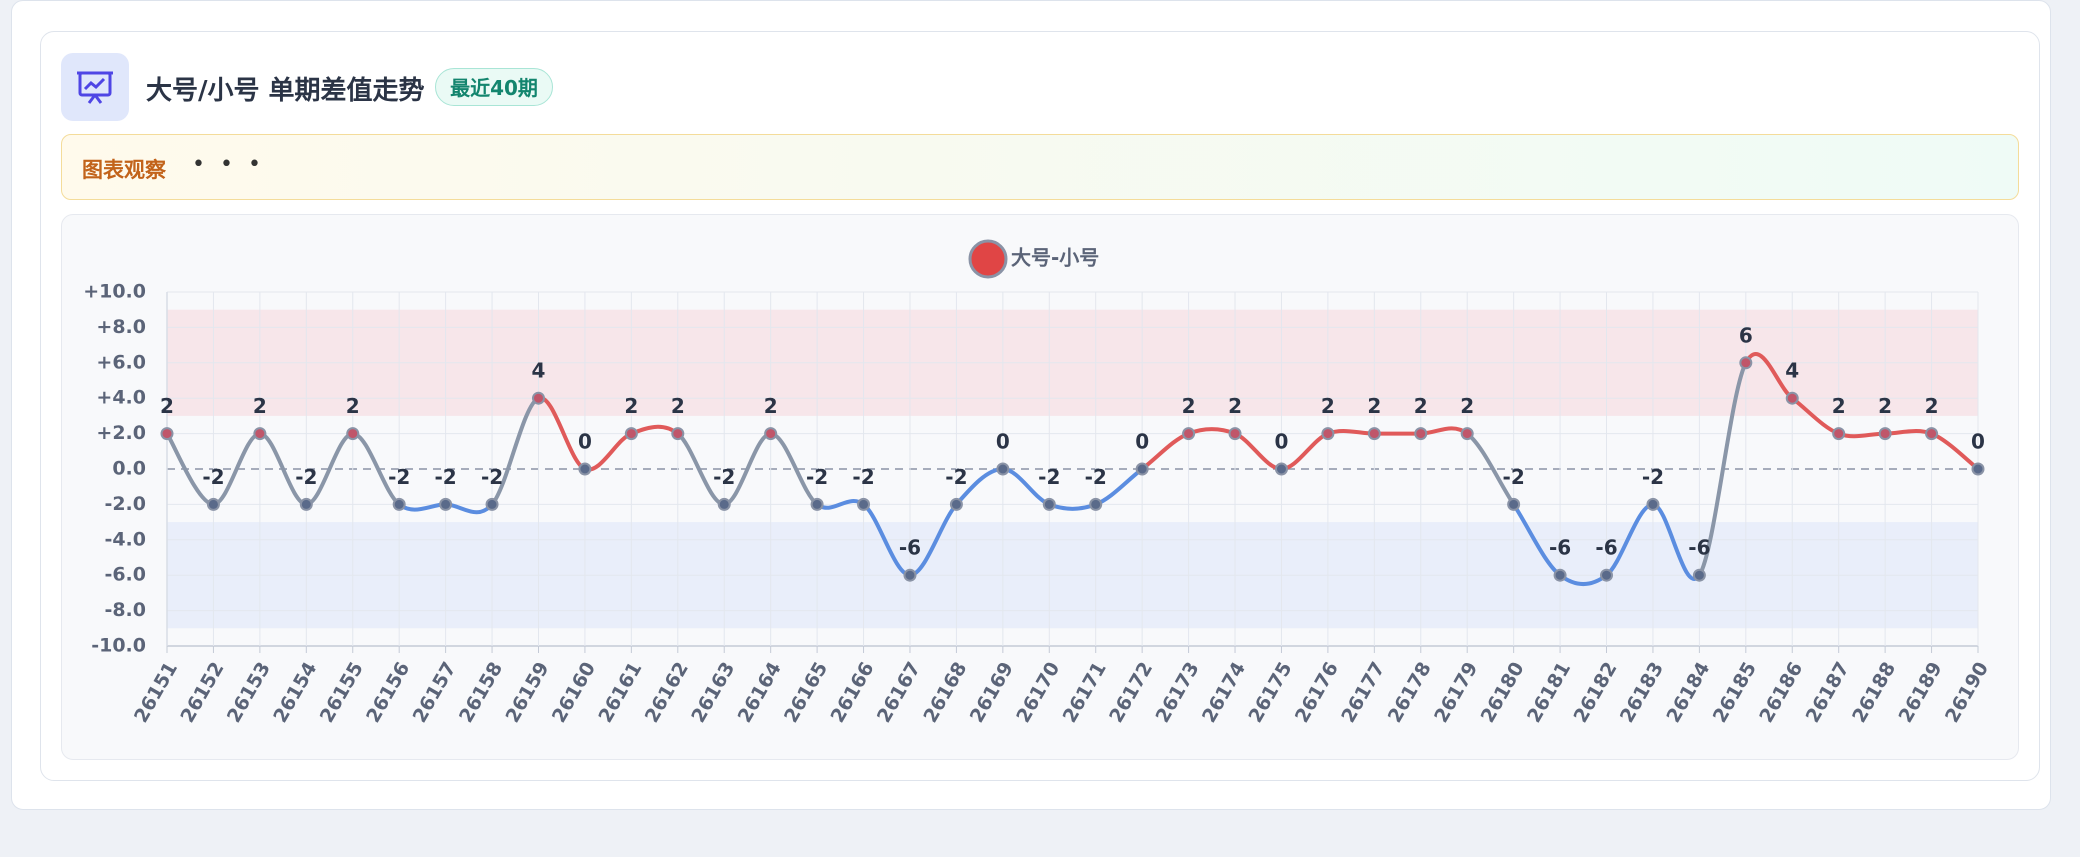  I want to click on observation-text: • • •, so click(228, 164).